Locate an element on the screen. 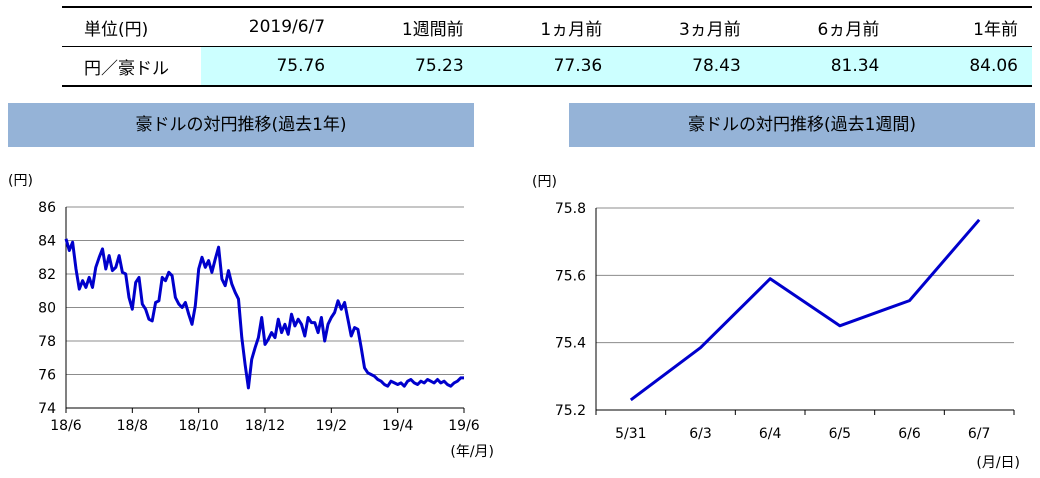 Image resolution: width=1040 pixels, height=478 pixels. chart-title-1week: 豪ドルの対円推移(過去1週間) is located at coordinates (802, 125).